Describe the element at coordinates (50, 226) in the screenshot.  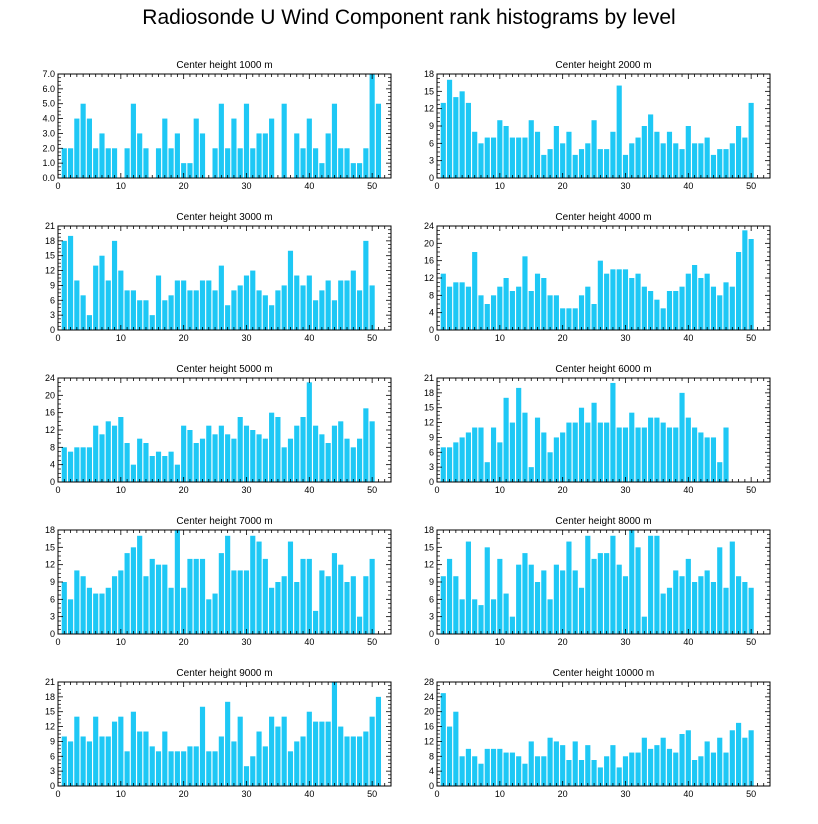
I see `y-tick-label: 21` at that location.